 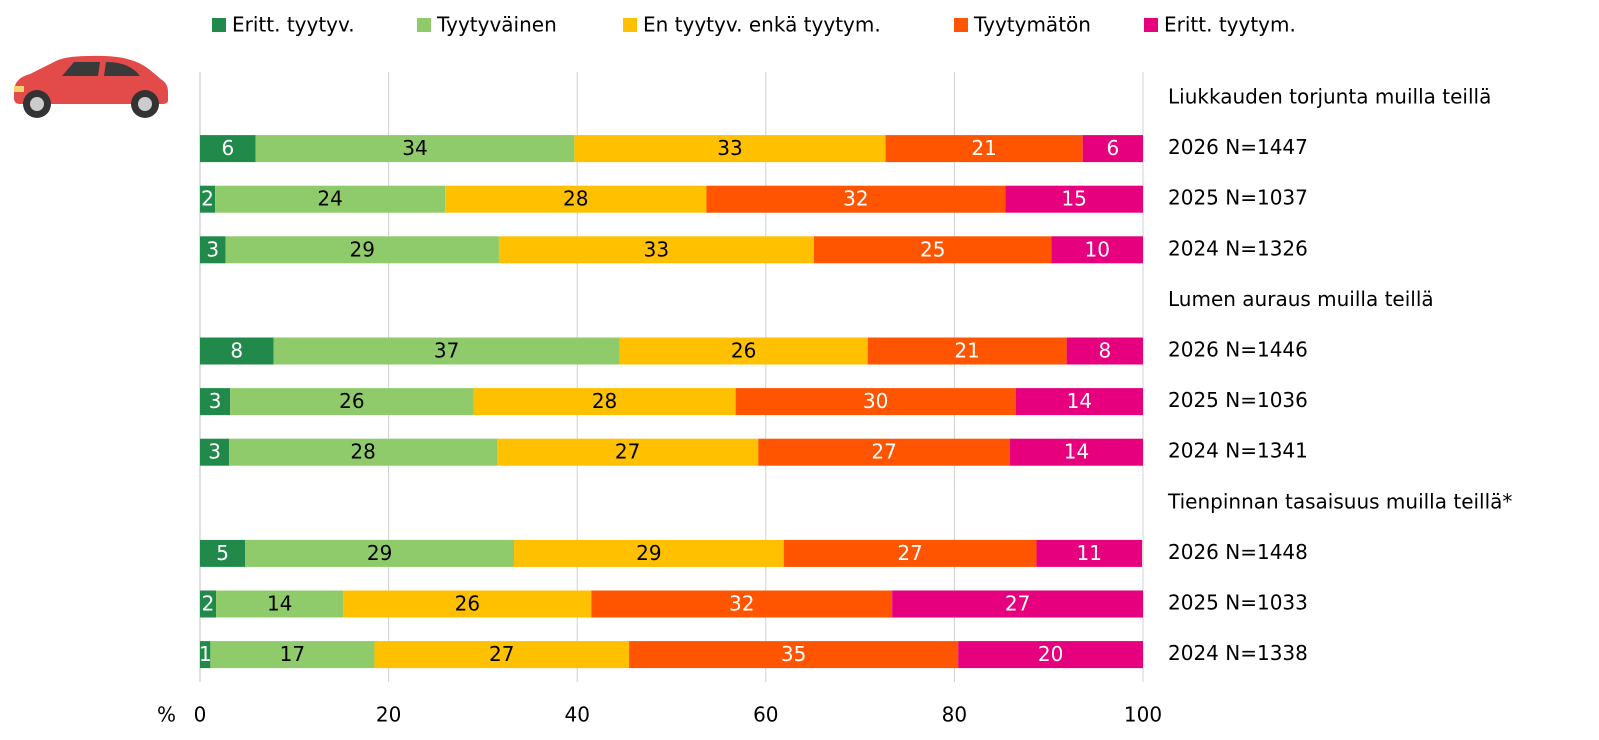 I want to click on value-label: 28, so click(x=604, y=401).